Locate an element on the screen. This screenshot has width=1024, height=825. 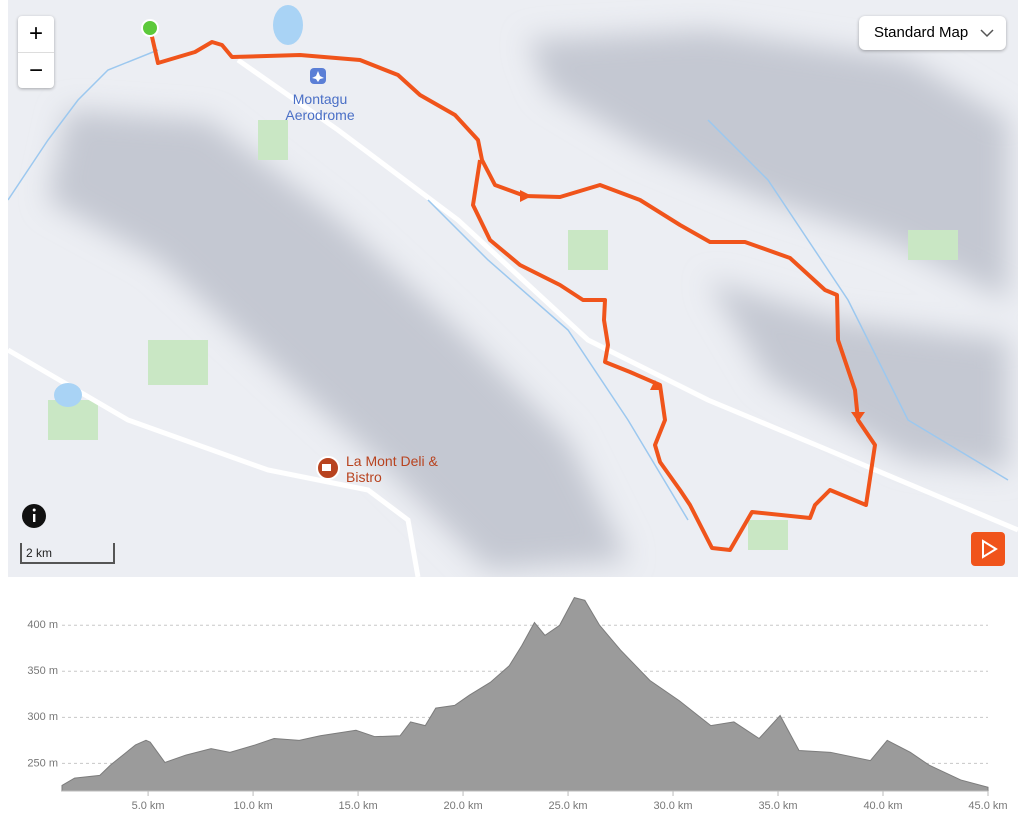
y-tick-label: 350 m is located at coordinates (42, 671).